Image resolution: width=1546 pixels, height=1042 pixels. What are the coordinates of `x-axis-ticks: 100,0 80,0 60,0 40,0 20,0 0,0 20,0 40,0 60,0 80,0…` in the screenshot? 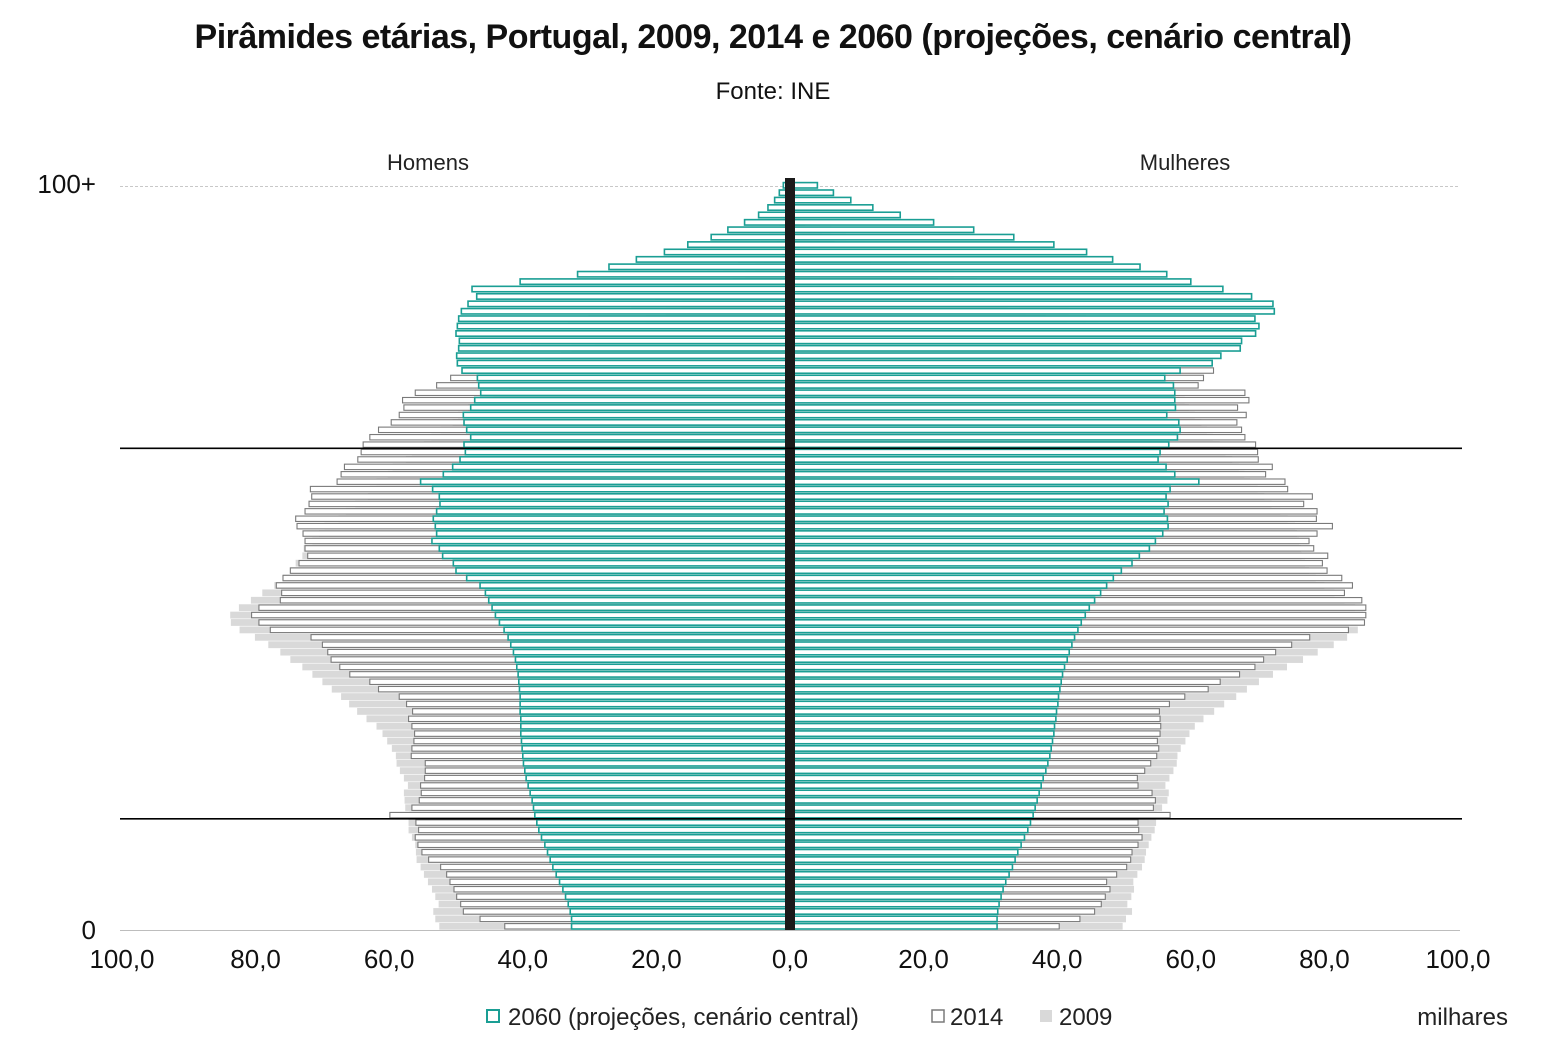 It's located at (789, 959).